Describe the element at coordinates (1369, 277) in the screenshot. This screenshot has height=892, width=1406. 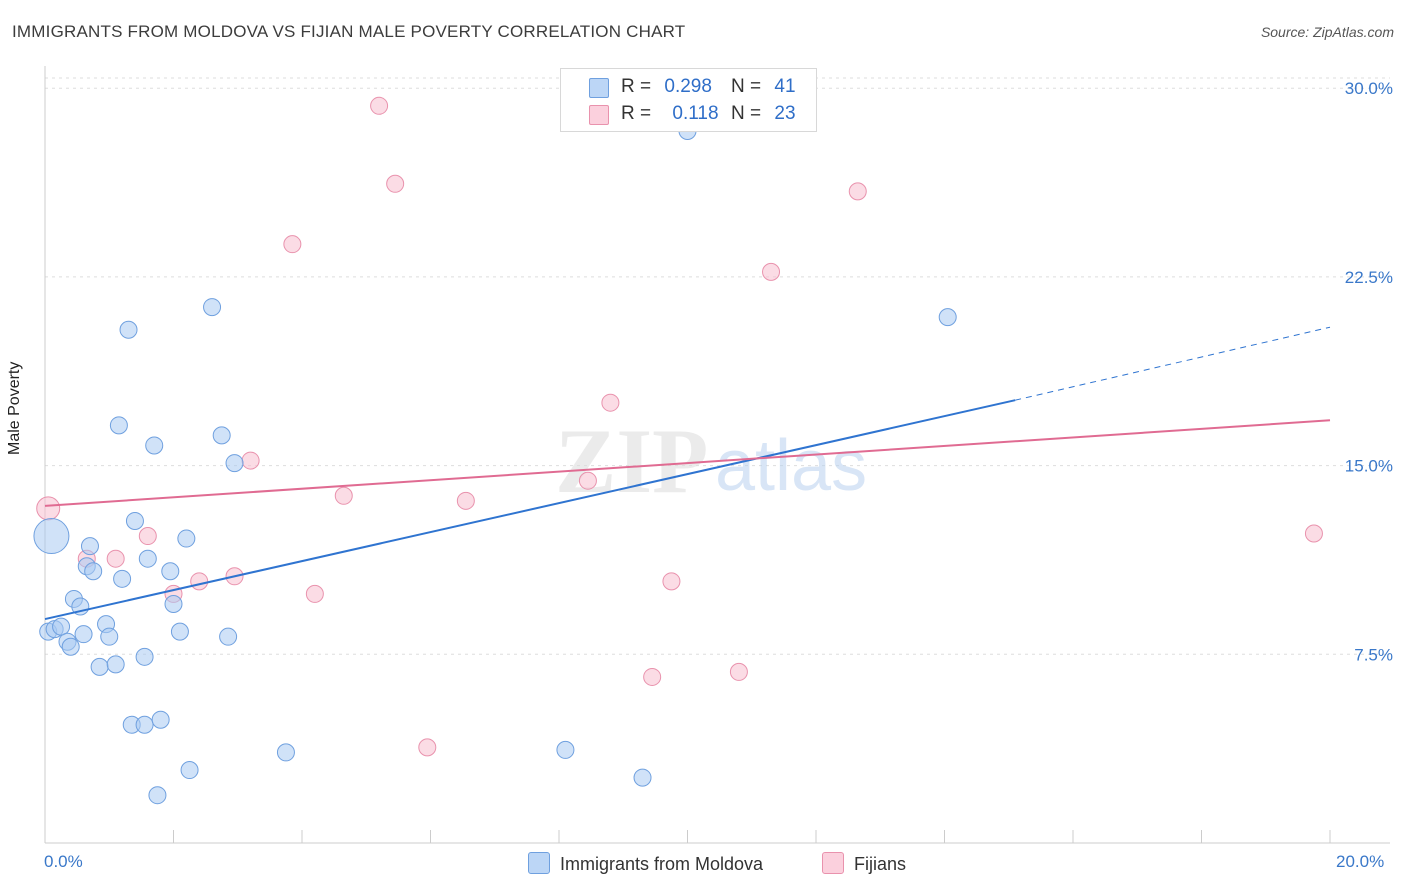
I see `y-tick-label: 22.5%` at that location.